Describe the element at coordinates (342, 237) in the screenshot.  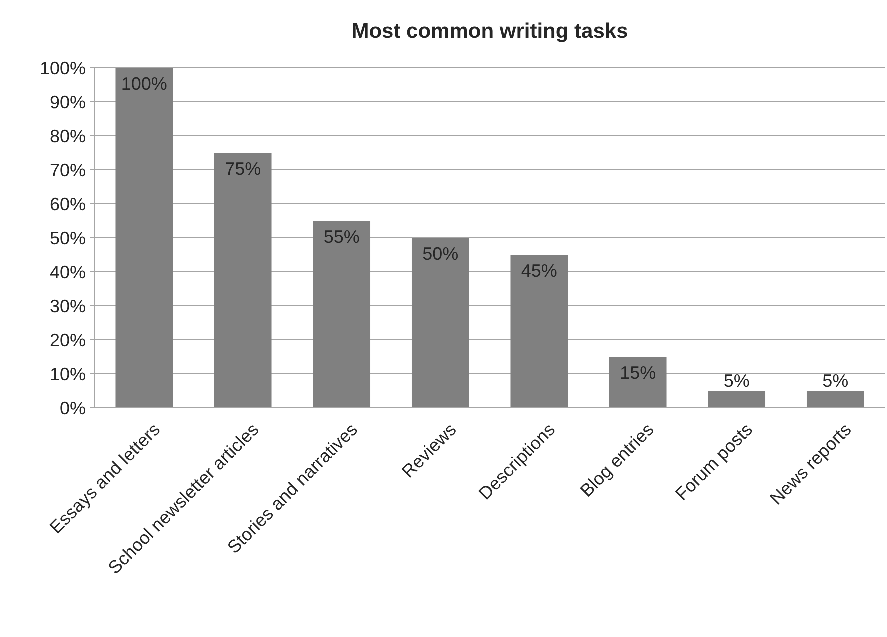
I see `data-label: 55%` at that location.